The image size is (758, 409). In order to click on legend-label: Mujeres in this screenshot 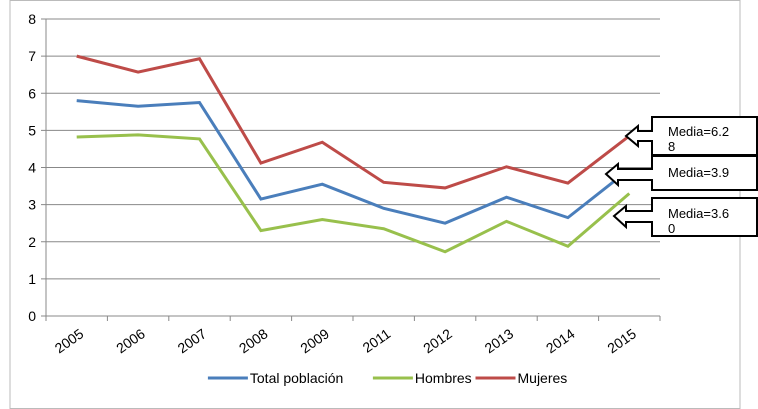, I will do `click(543, 378)`.